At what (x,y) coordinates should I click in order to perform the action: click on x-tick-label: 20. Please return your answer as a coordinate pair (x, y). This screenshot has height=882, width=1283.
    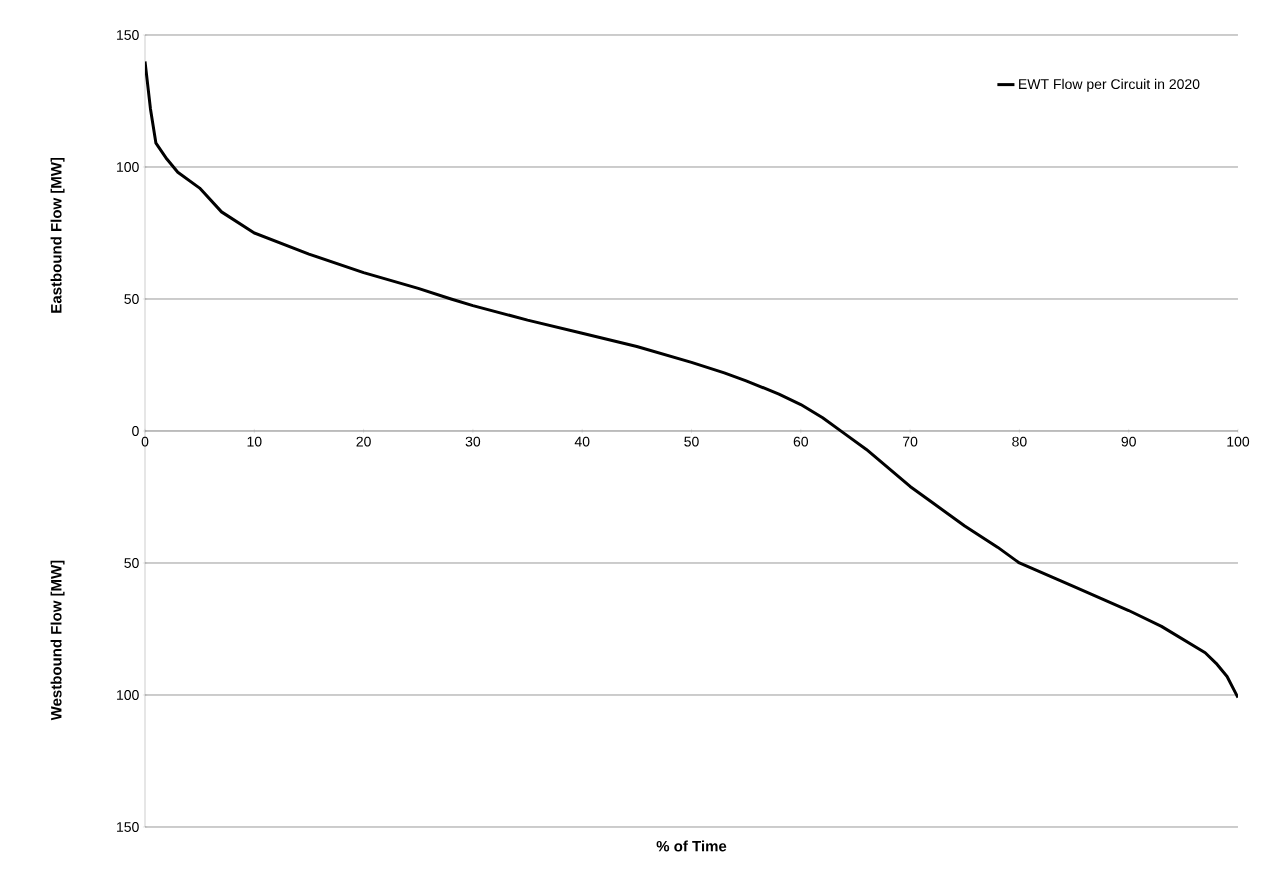
    Looking at the image, I should click on (363, 441).